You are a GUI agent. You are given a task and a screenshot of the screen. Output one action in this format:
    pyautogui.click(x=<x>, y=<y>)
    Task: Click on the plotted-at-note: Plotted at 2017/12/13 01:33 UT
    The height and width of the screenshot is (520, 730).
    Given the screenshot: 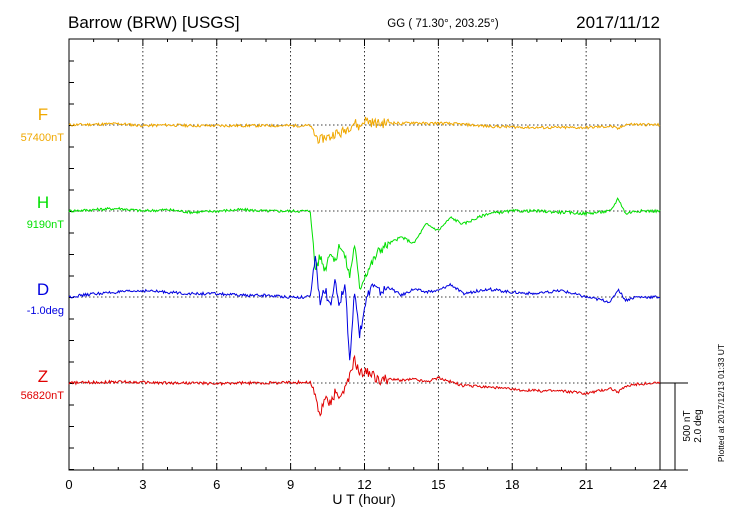 What is the action you would take?
    pyautogui.click(x=721, y=403)
    